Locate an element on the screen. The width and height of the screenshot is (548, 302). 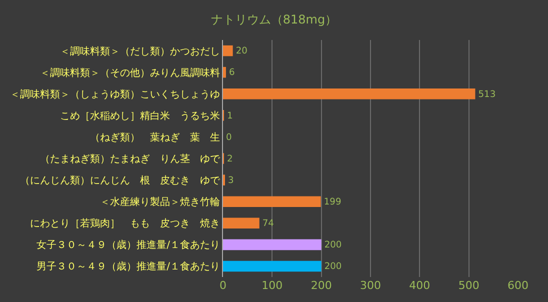
x-tick-label: 300 is located at coordinates (370, 285).